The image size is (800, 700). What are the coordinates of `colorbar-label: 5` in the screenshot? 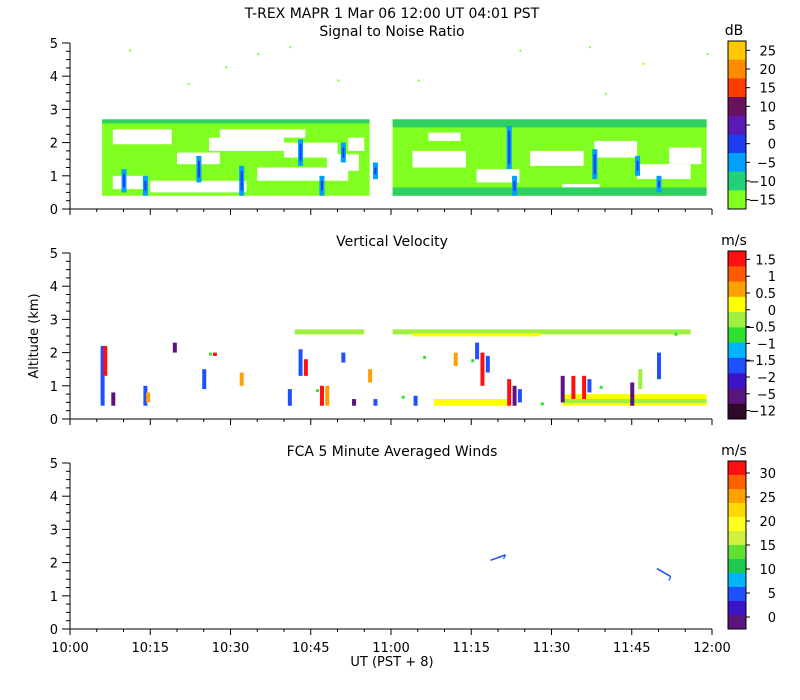 It's located at (772, 594).